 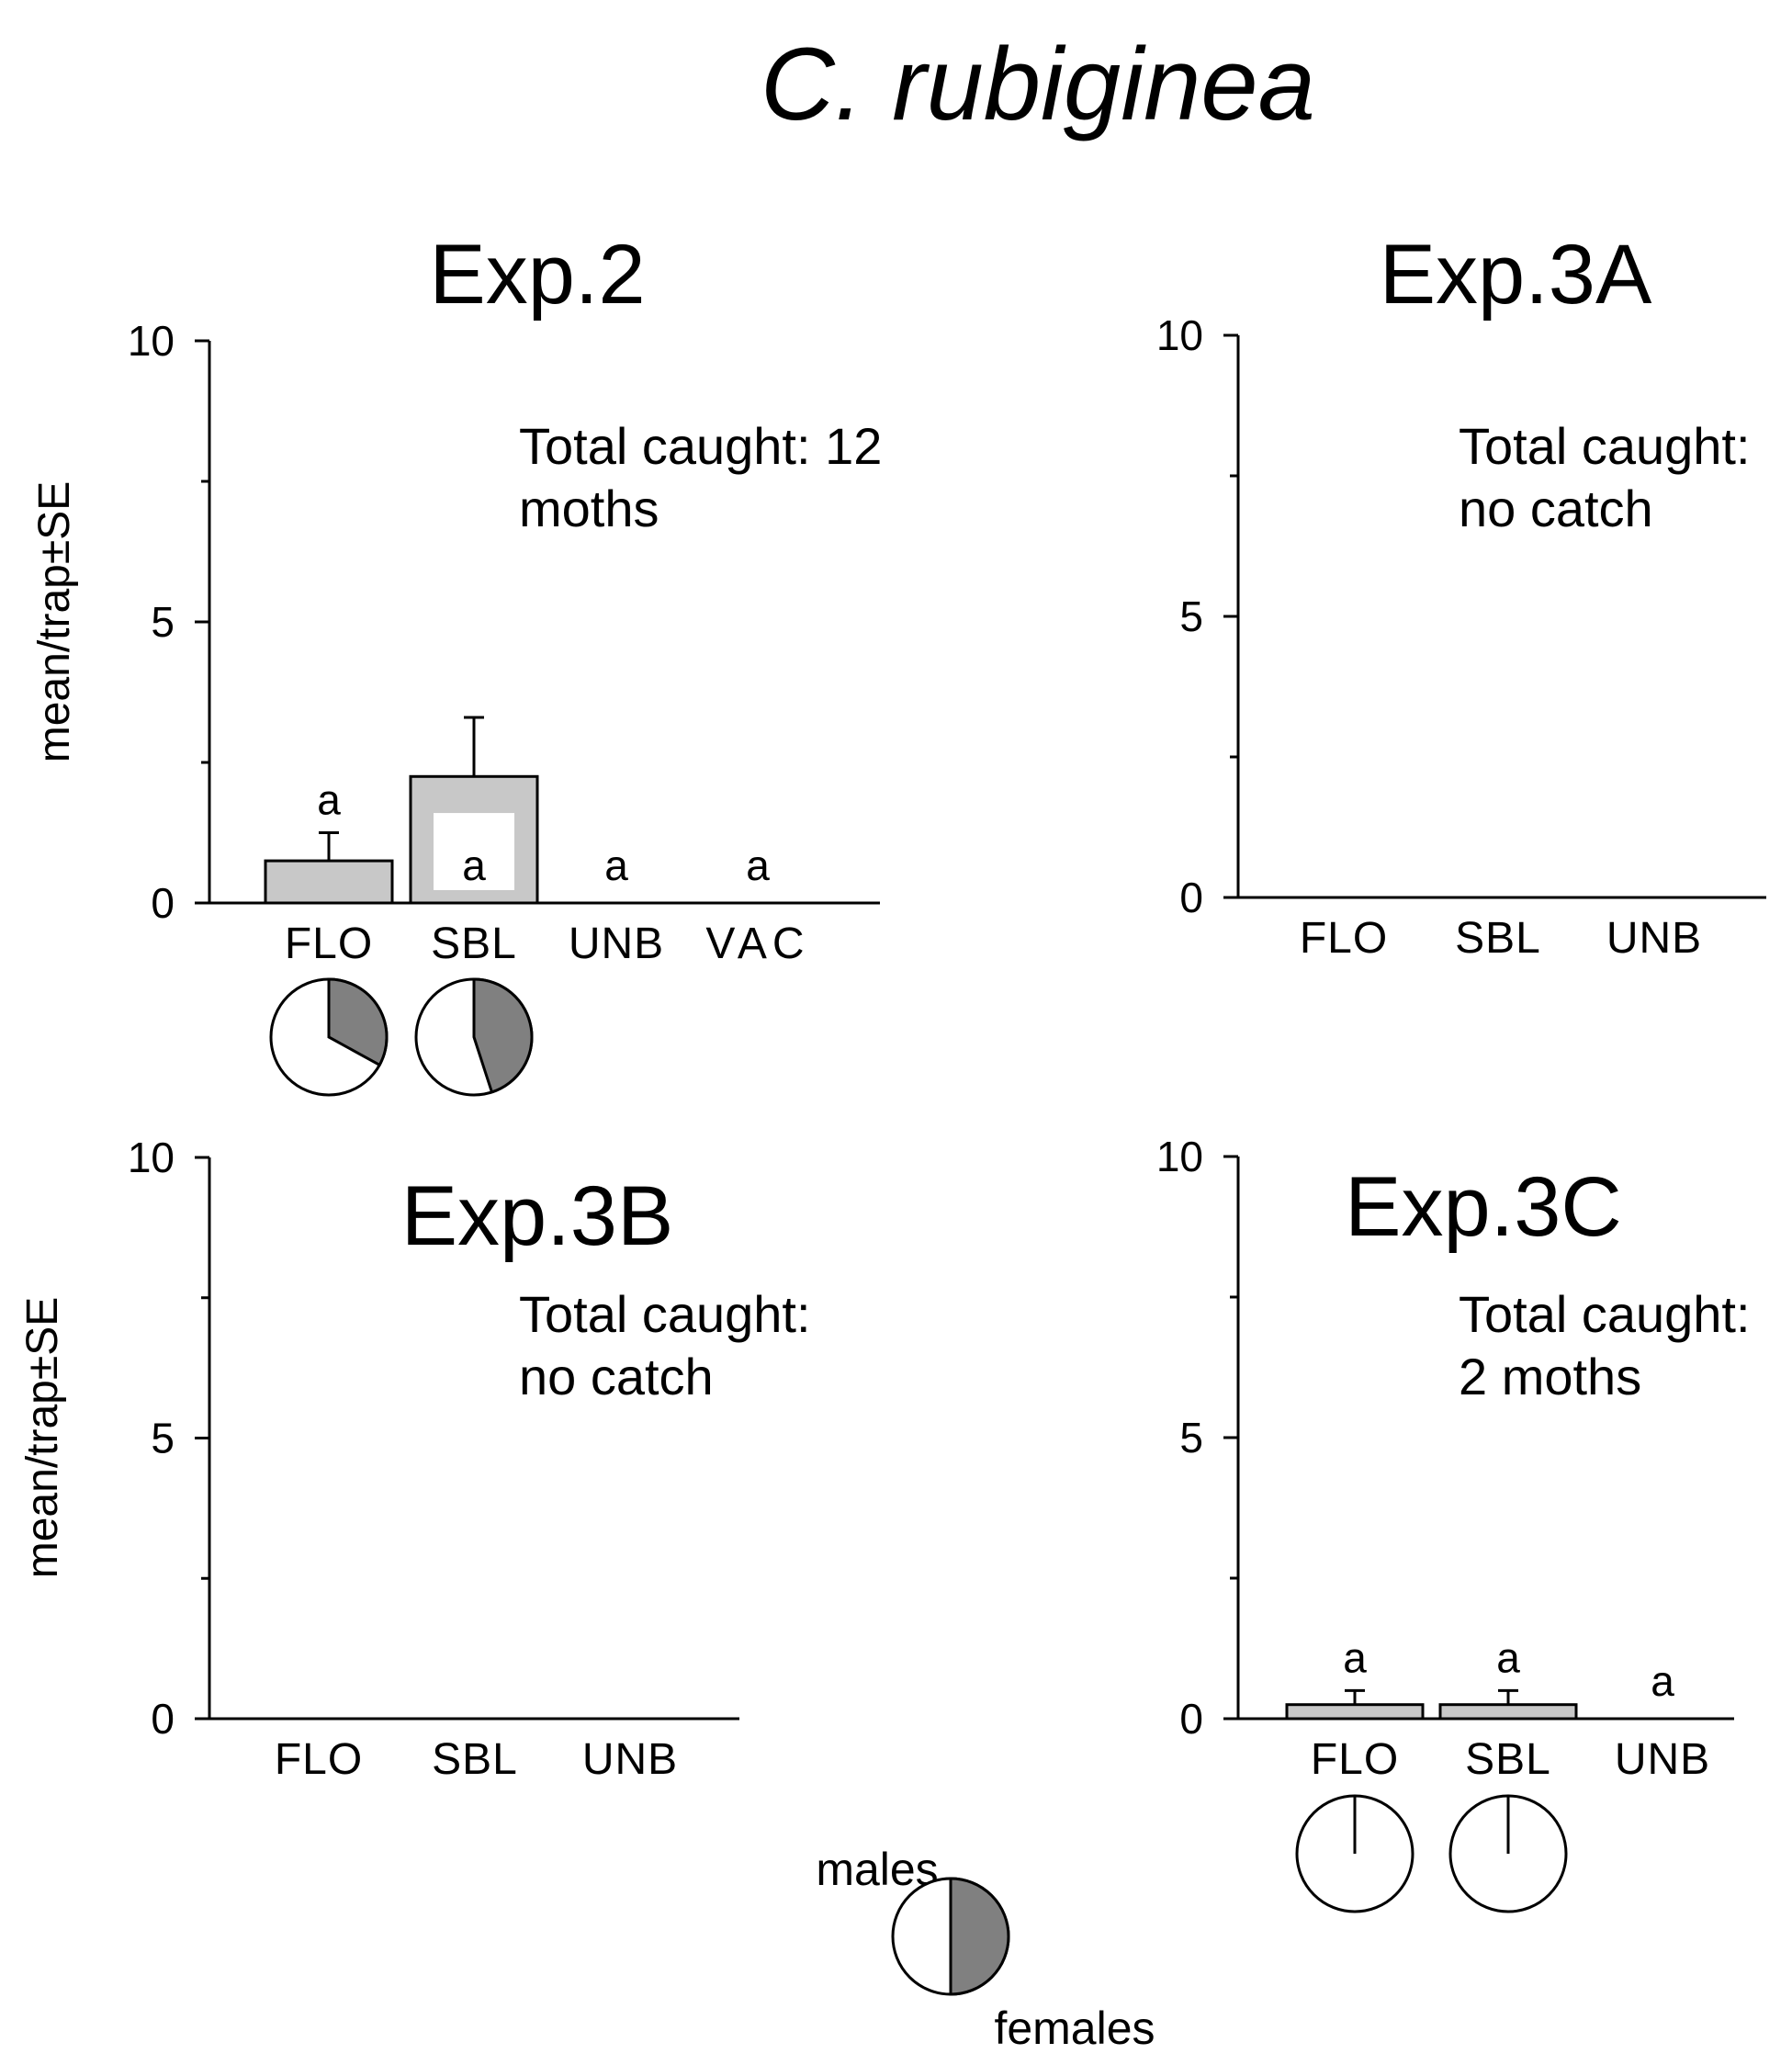 What do you see at coordinates (358, 1022) in the screenshot?
I see `sex-ratio-pie-flo-female-wedge` at bounding box center [358, 1022].